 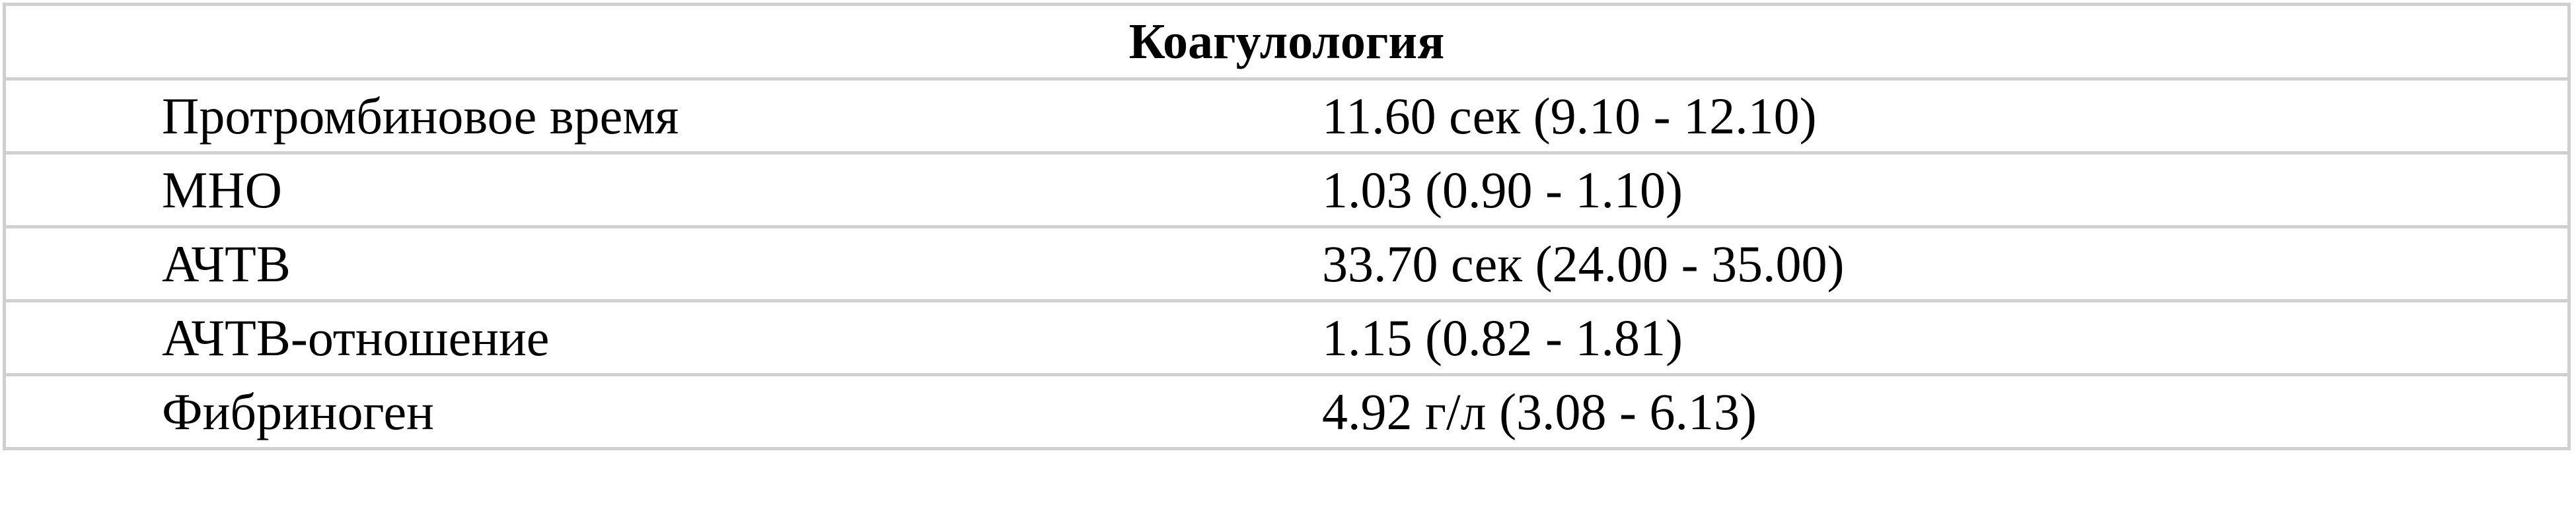 What do you see at coordinates (1286, 41) in the screenshot?
I see `table-title: Коагулология` at bounding box center [1286, 41].